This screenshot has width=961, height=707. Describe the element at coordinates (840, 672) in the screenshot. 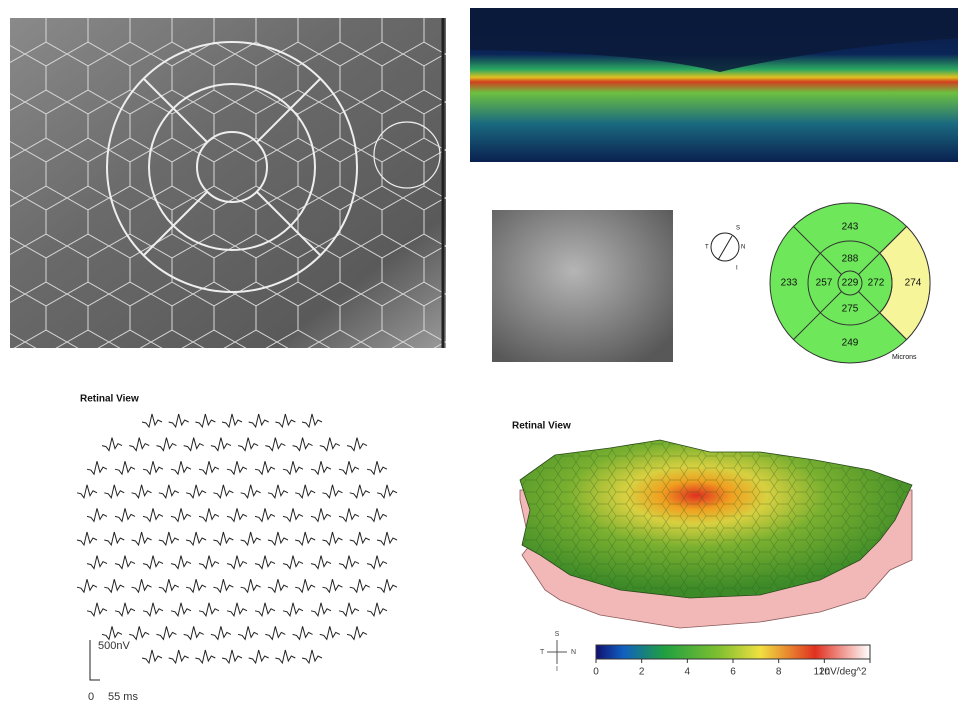

I see `colorbar-tick-label: 12nV/deg^2` at that location.